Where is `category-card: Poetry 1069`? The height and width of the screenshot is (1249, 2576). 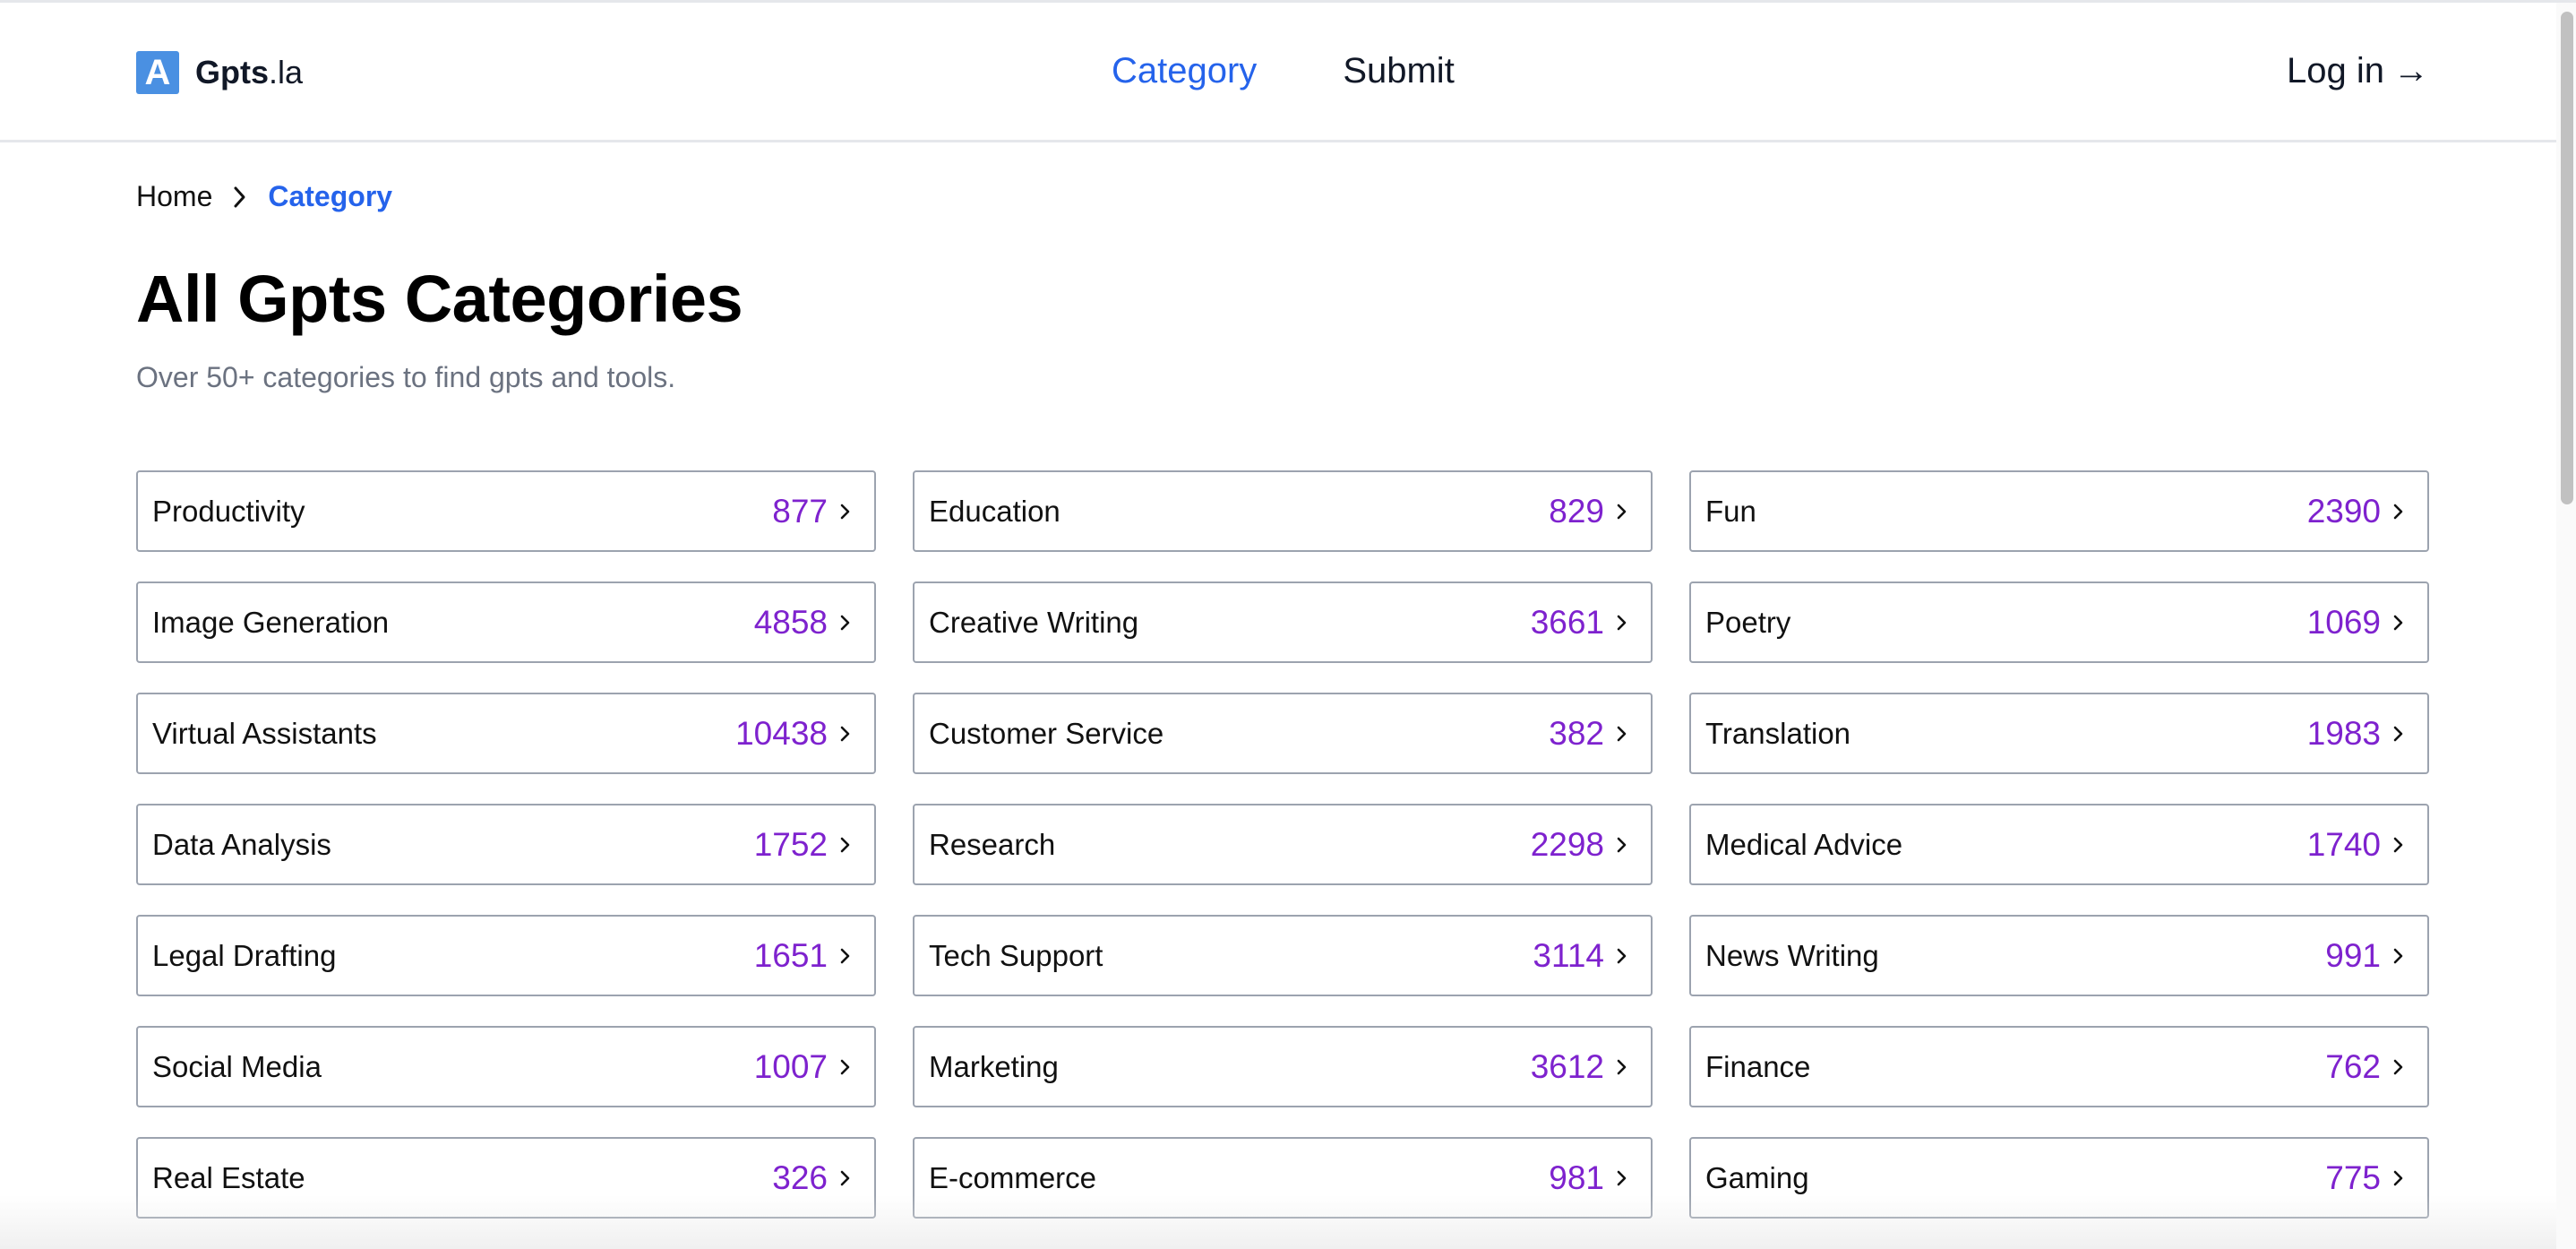 category-card: Poetry 1069 is located at coordinates (2059, 622).